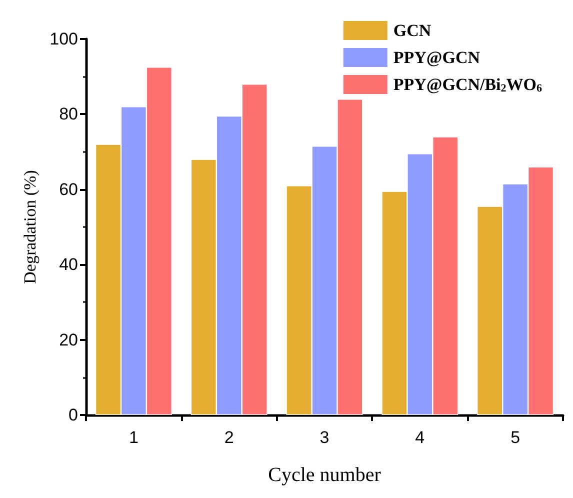 The image size is (573, 498). I want to click on y-tick-label: 60, so click(68, 189).